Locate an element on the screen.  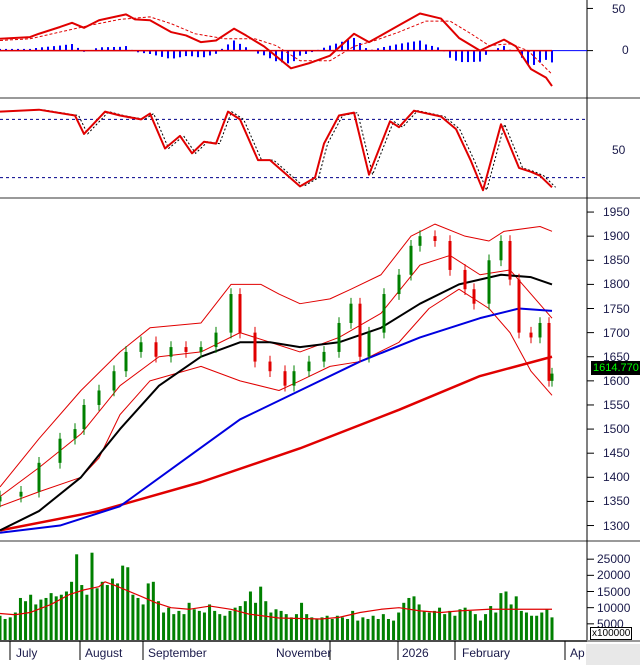
rsi-tick: 50 is located at coordinates (619, 150).